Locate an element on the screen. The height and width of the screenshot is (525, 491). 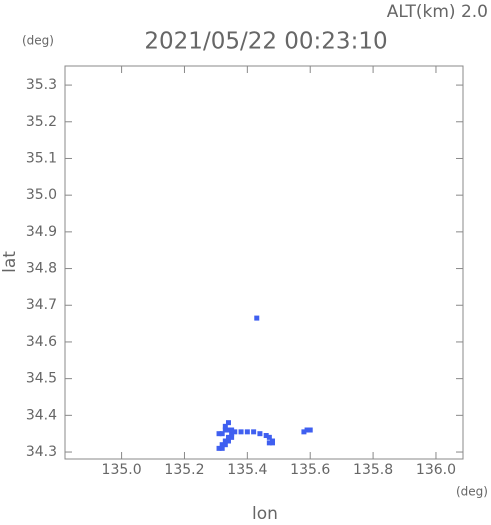
x-tick-label: 135.0 is located at coordinates (122, 470).